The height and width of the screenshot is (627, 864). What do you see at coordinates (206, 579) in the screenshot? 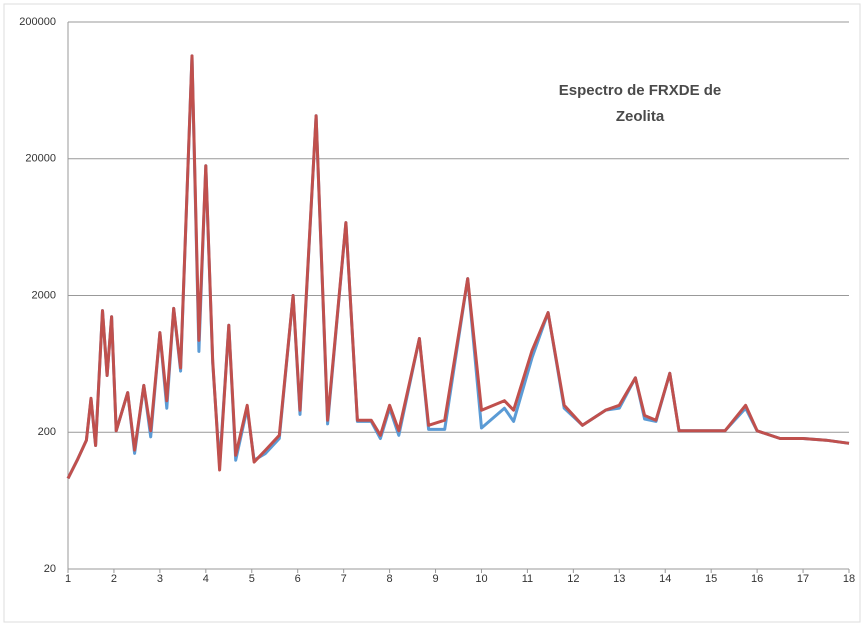
I see `x-tick-label: 4` at bounding box center [206, 579].